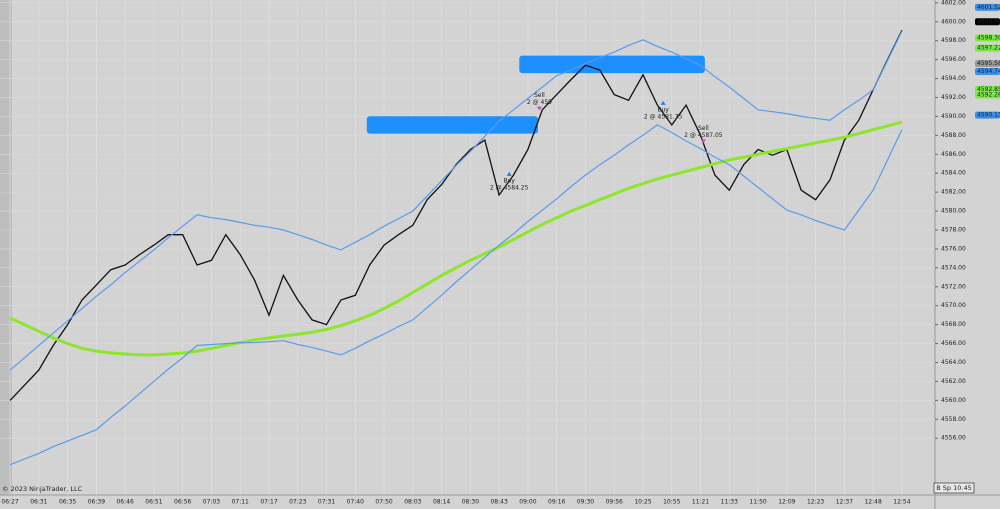 The image size is (1000, 509). Describe the element at coordinates (953, 362) in the screenshot. I see `y-tick-label: 4564.00` at that location.